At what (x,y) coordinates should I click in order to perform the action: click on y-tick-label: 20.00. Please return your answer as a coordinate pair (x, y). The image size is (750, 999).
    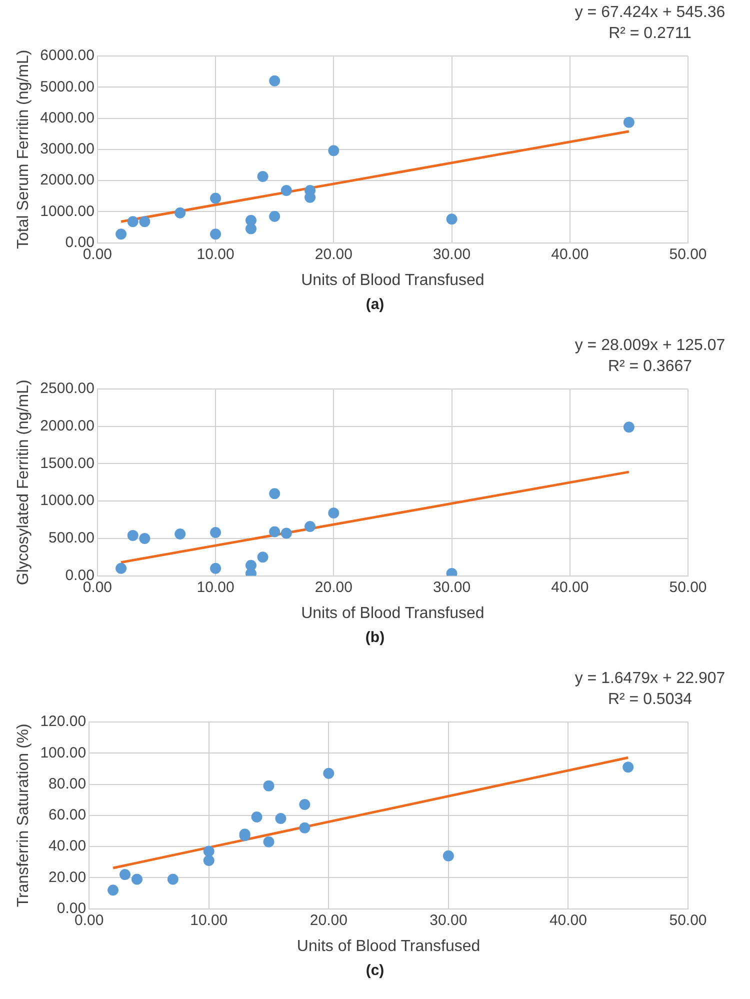
    Looking at the image, I should click on (67, 877).